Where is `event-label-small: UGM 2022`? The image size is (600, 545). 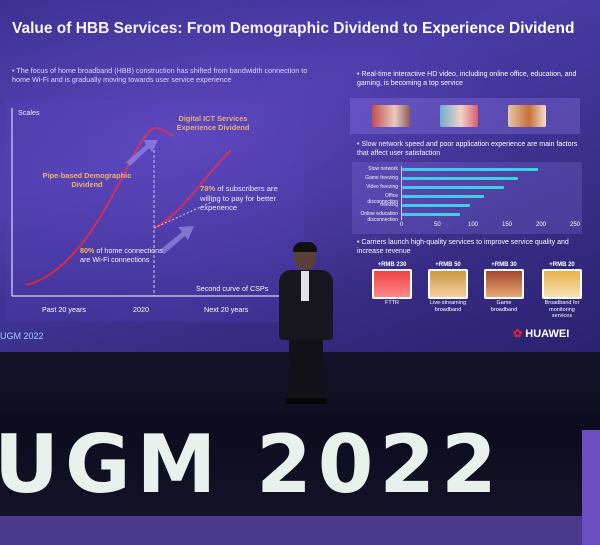 event-label-small: UGM 2022 is located at coordinates (22, 336).